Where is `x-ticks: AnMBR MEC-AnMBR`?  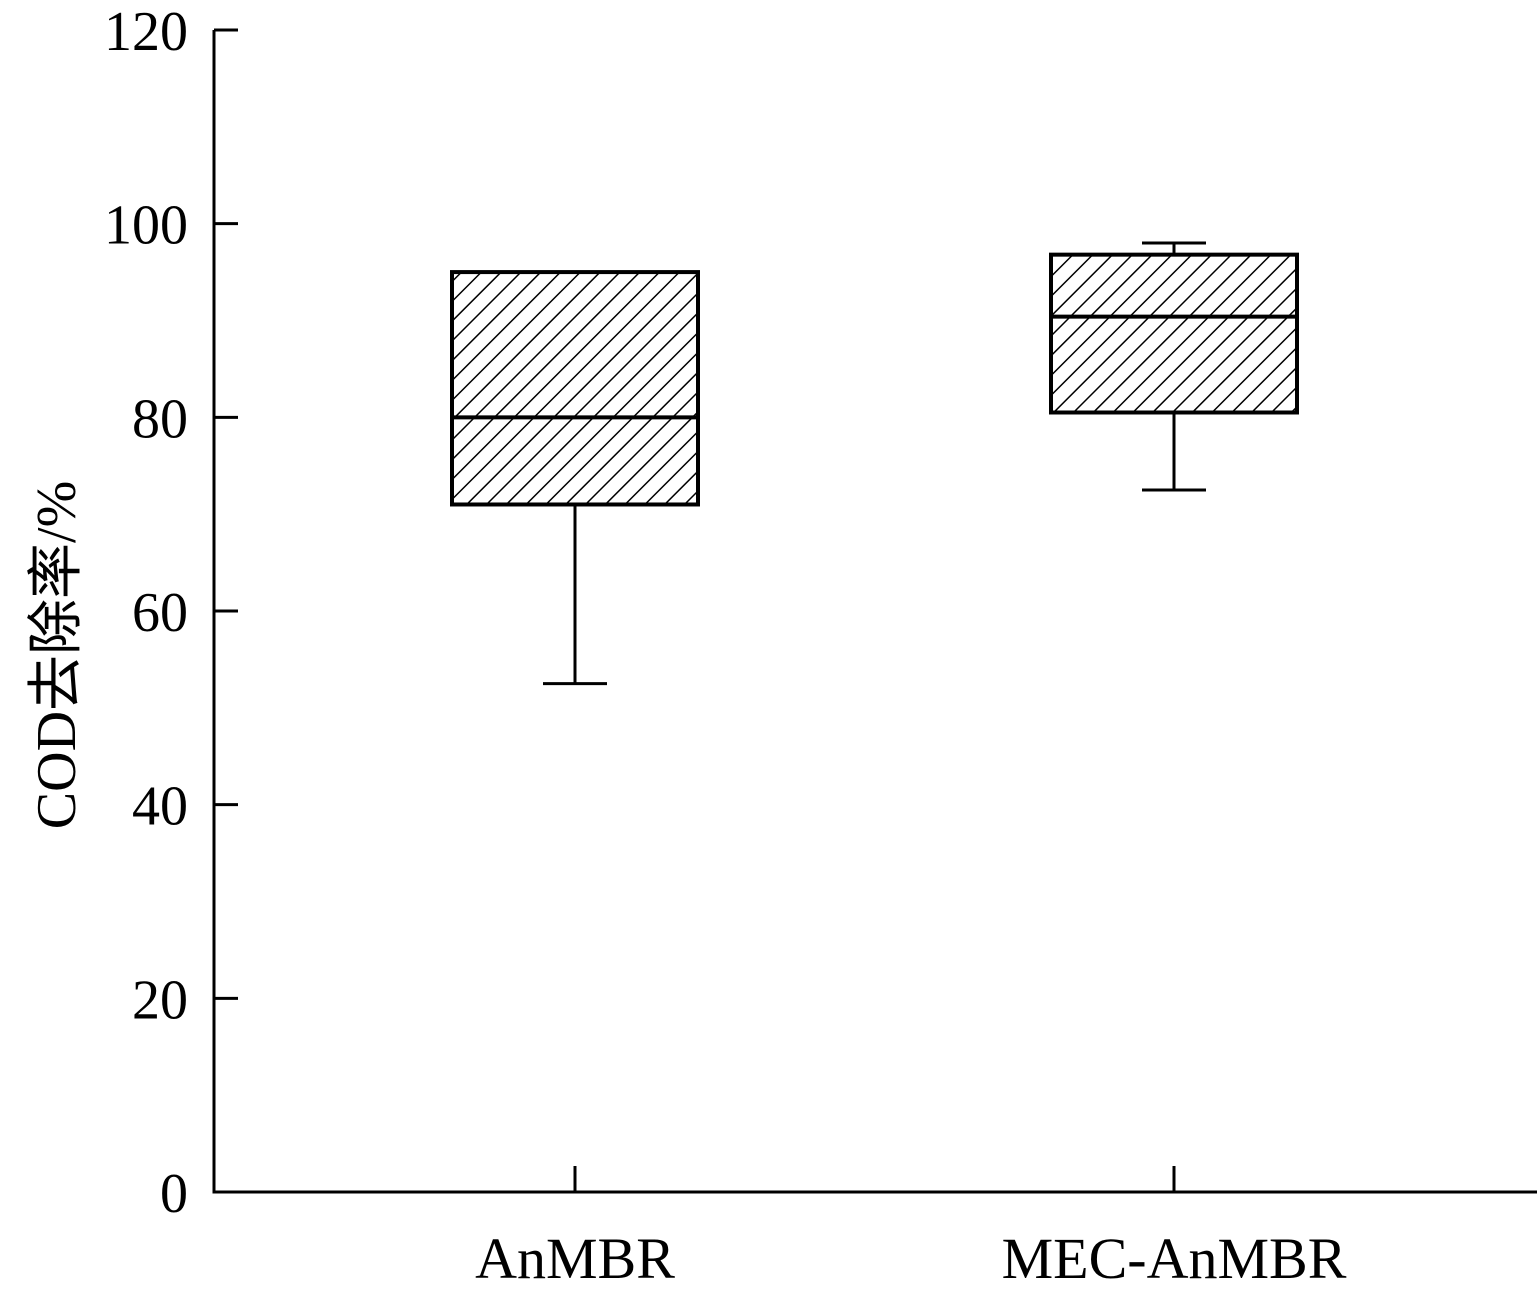 x-ticks: AnMBR MEC-AnMBR is located at coordinates (911, 1228).